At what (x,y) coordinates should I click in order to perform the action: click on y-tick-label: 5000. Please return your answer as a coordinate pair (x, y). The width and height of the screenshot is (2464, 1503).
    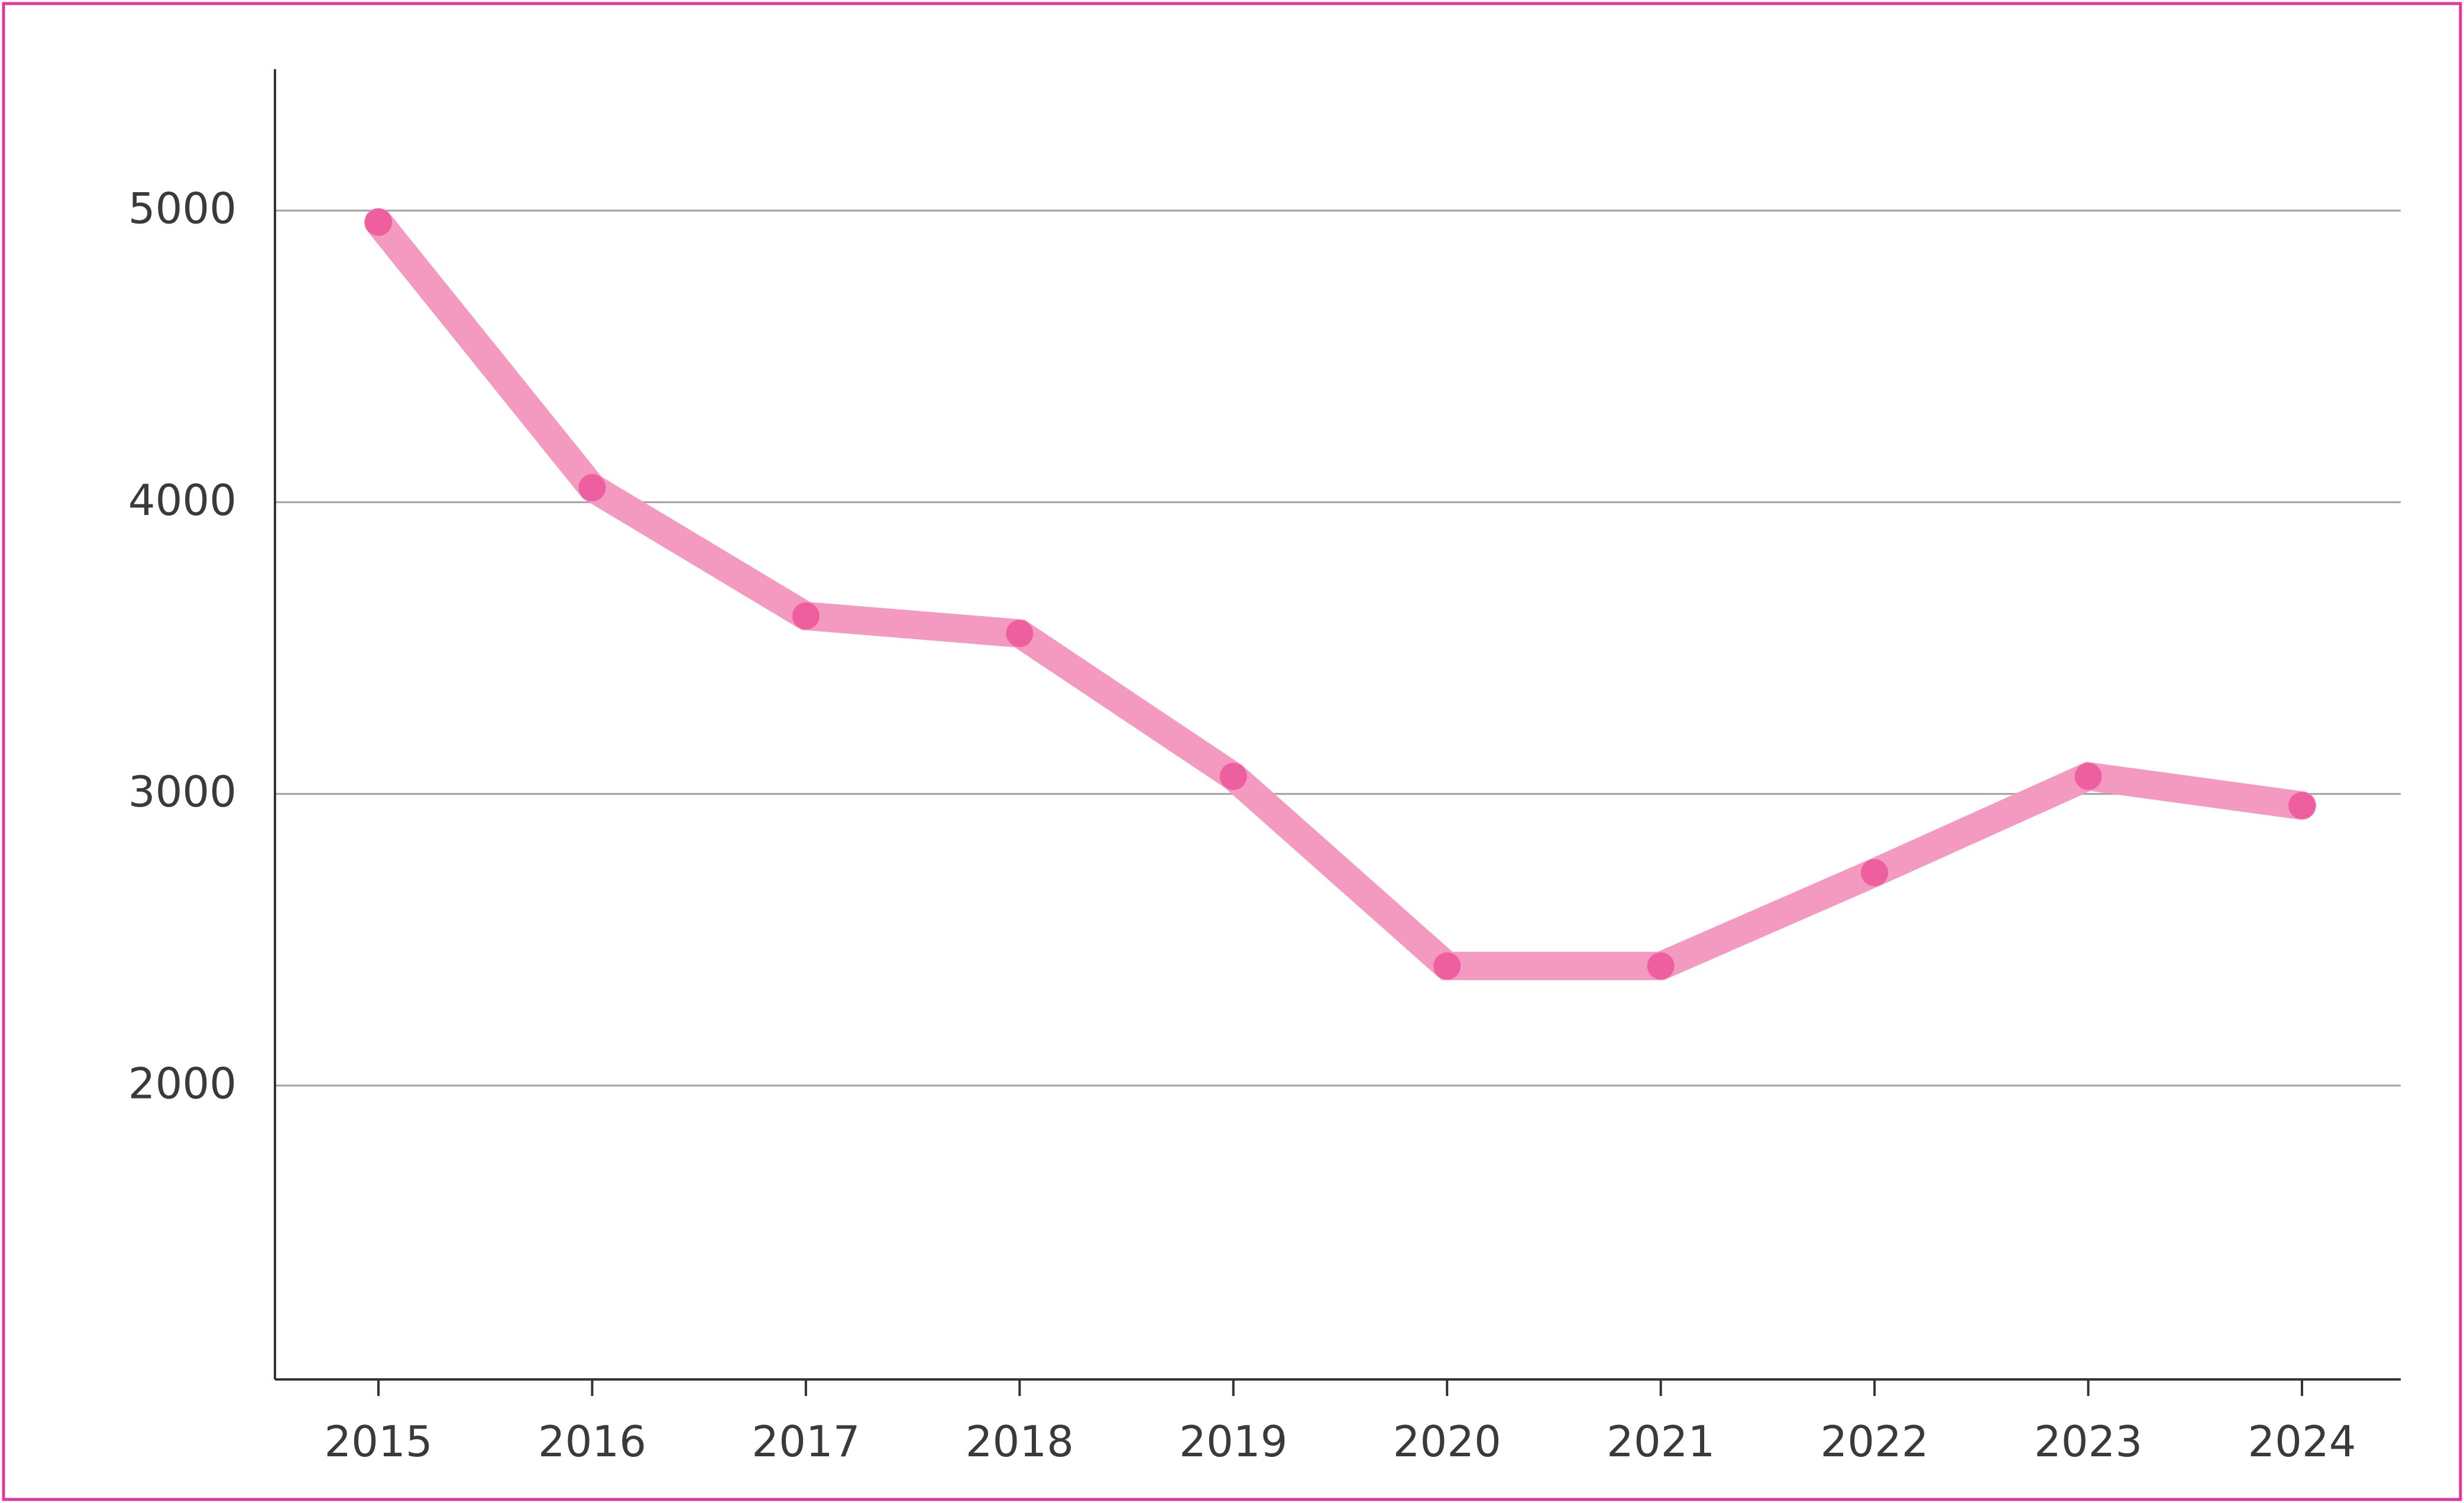
    Looking at the image, I should click on (182, 209).